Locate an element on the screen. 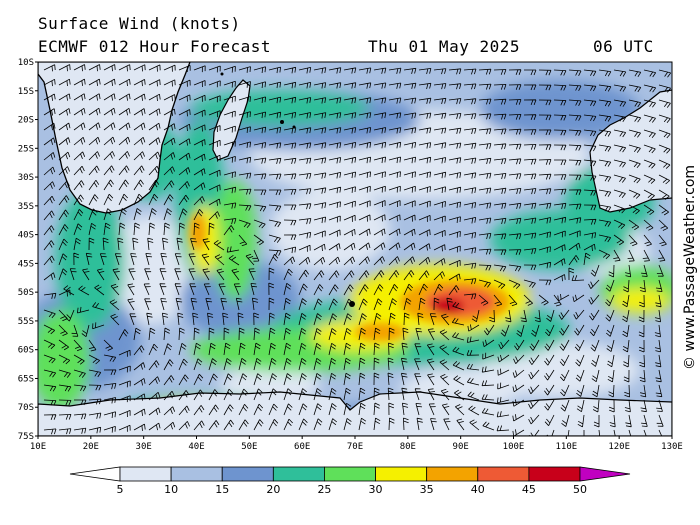 The height and width of the screenshot is (525, 700). wind-speed-legend: 5 10 15 20 25 30 35 40 45 50 is located at coordinates (350, 481).